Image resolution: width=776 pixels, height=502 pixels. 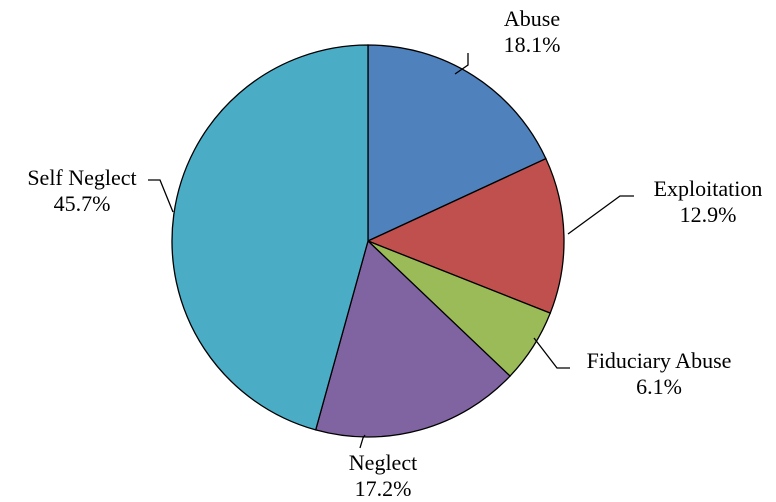 What do you see at coordinates (532, 44) in the screenshot?
I see `data-label-value: 18.1%` at bounding box center [532, 44].